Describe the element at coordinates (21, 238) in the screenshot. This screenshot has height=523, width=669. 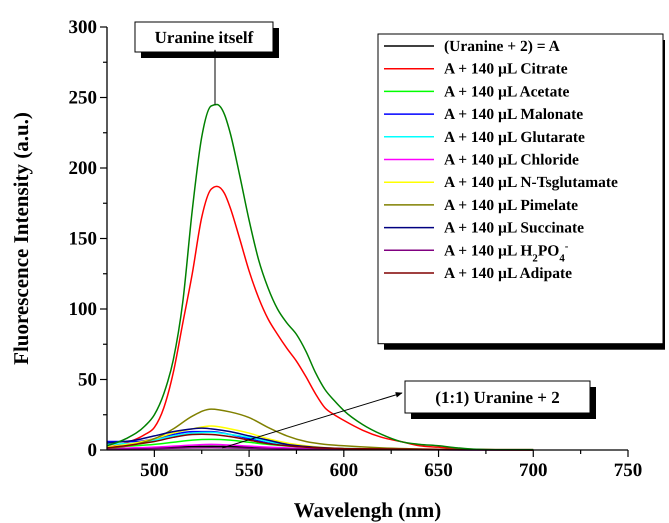
I see `y-axis-title: Fluorescence Intensity (a.u.)` at that location.